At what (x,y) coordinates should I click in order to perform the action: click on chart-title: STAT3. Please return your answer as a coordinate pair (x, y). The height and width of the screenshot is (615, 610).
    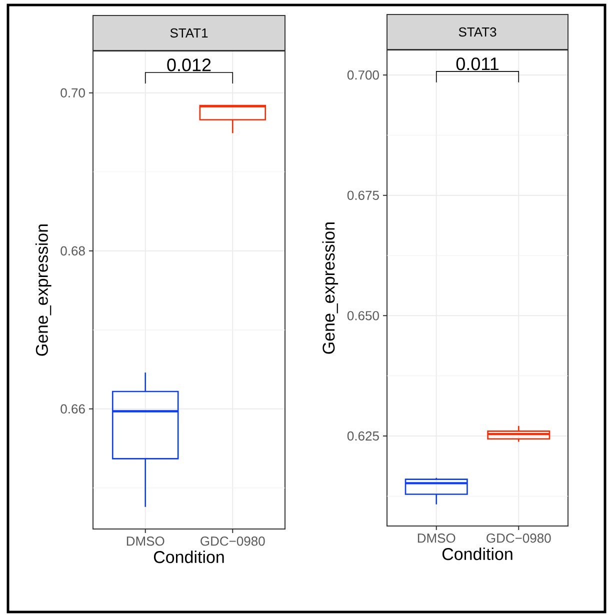
    Looking at the image, I should click on (477, 32).